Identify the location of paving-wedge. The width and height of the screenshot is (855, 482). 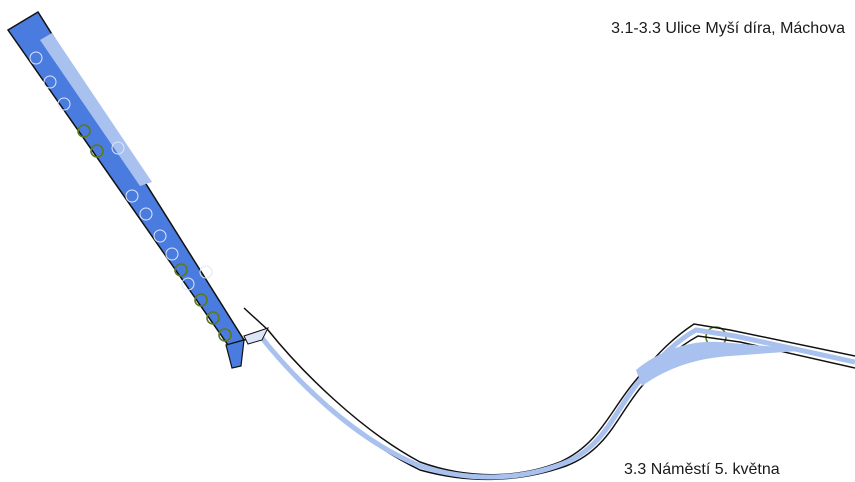
(724, 363).